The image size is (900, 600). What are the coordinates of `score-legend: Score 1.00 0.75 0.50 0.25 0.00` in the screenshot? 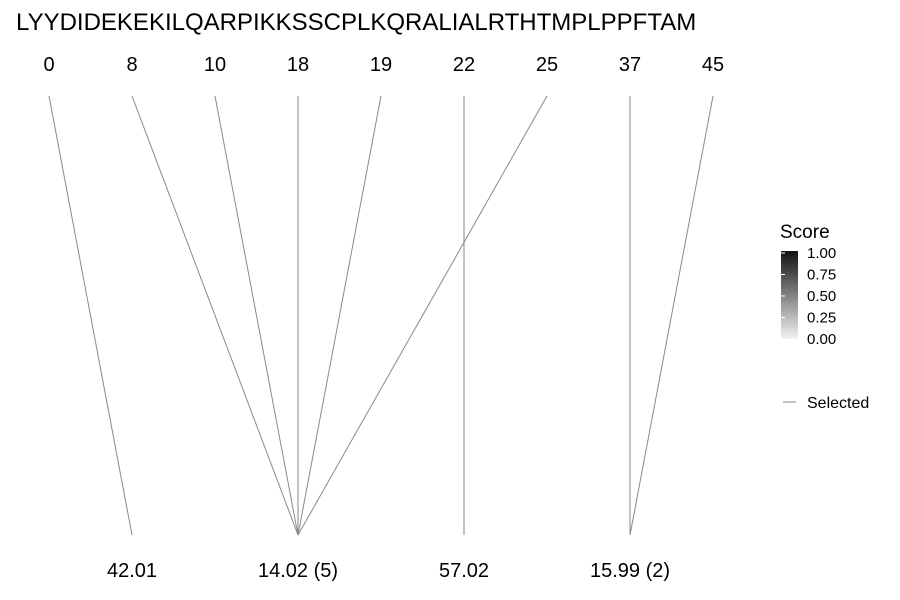 It's located at (808, 285).